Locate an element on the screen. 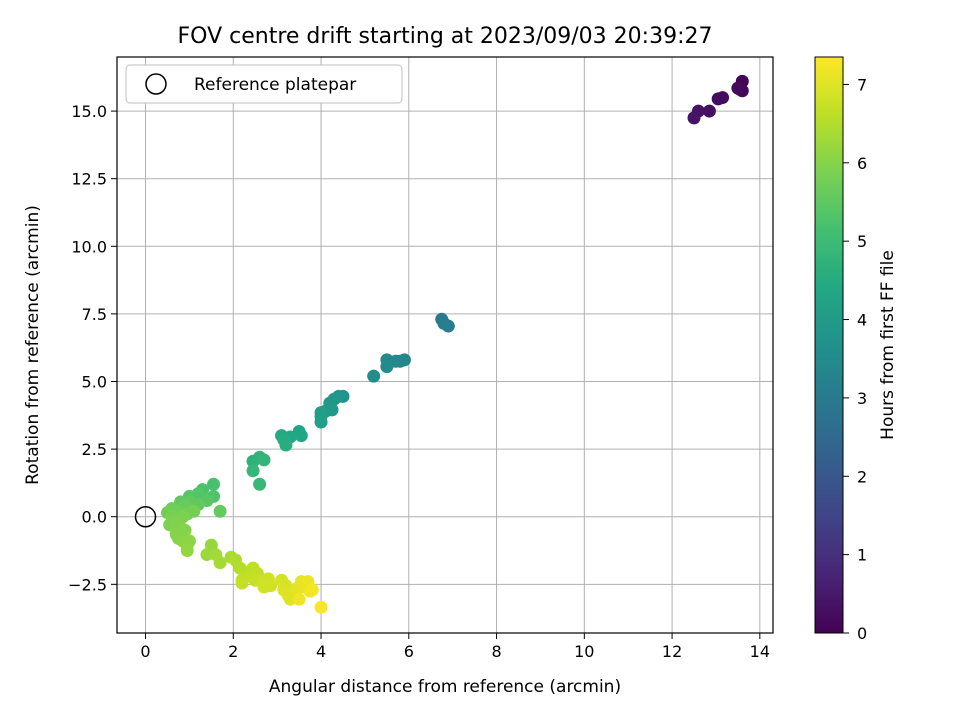  legend-entry-reference-platepar: Reference platepar is located at coordinates (275, 85).